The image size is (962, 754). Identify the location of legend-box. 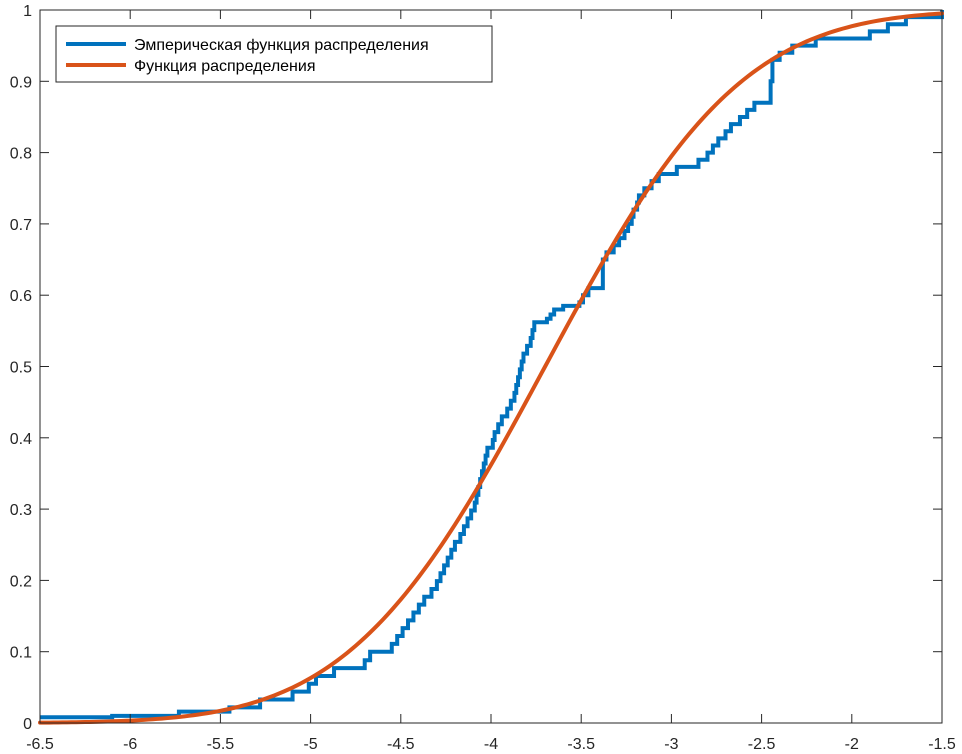
(274, 54).